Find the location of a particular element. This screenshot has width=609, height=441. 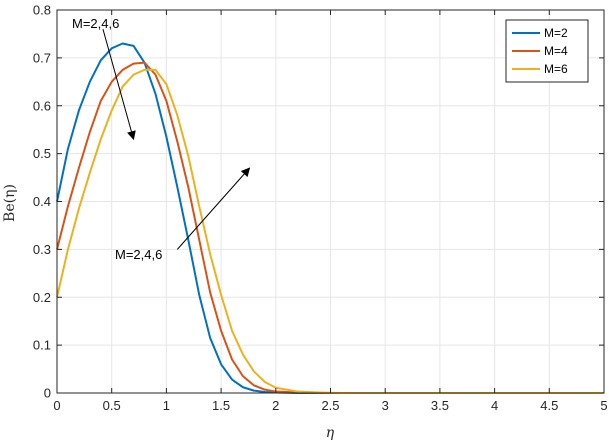

x-tick-label: 1 is located at coordinates (166, 405).